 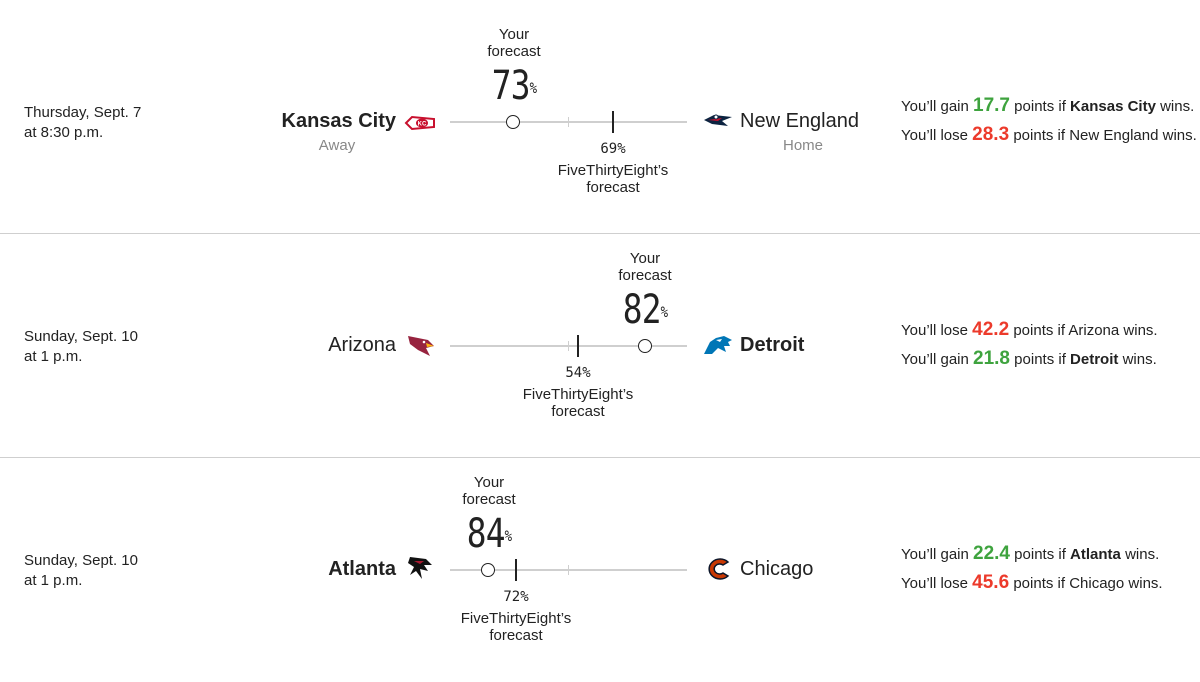 What do you see at coordinates (802, 145) in the screenshot?
I see `home-role-label: Home` at bounding box center [802, 145].